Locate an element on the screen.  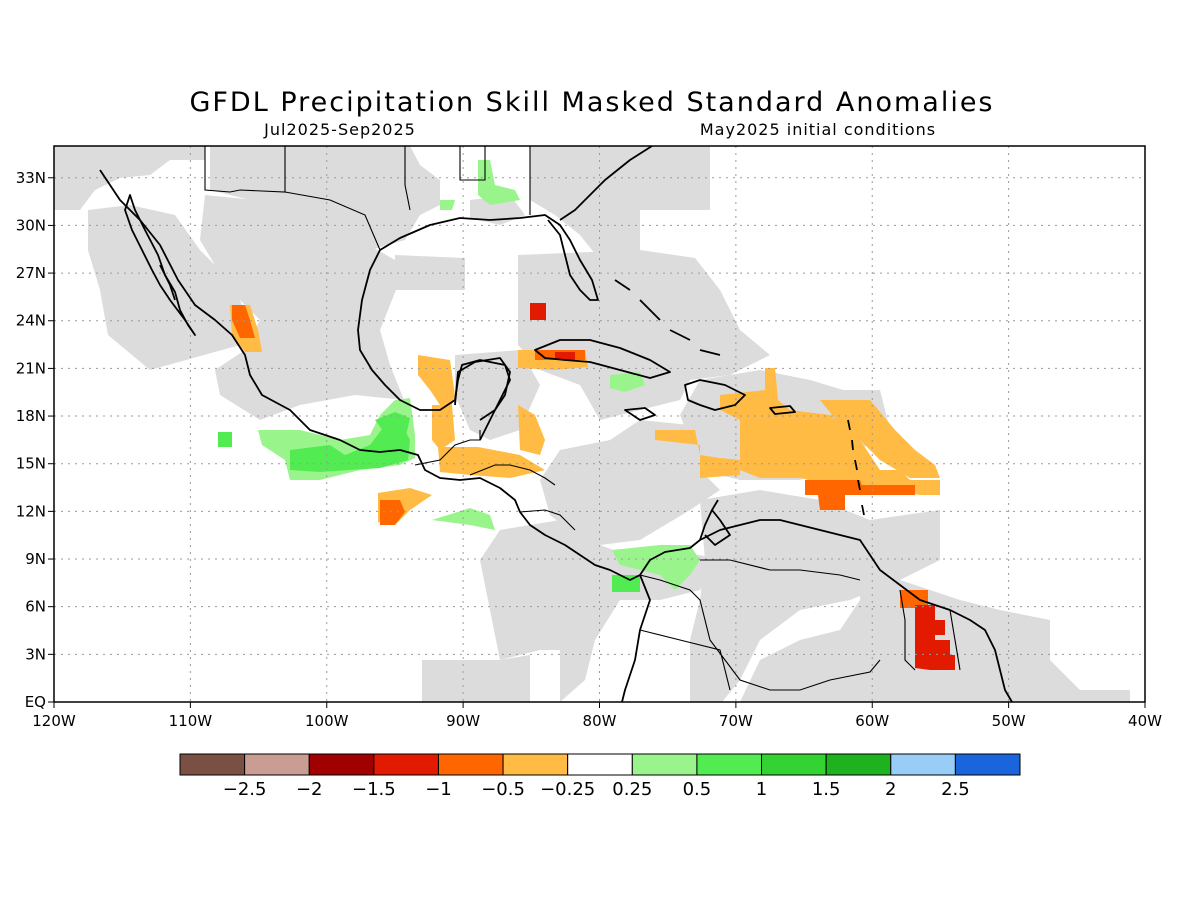
lon-tick-label: 50W is located at coordinates (1009, 721).